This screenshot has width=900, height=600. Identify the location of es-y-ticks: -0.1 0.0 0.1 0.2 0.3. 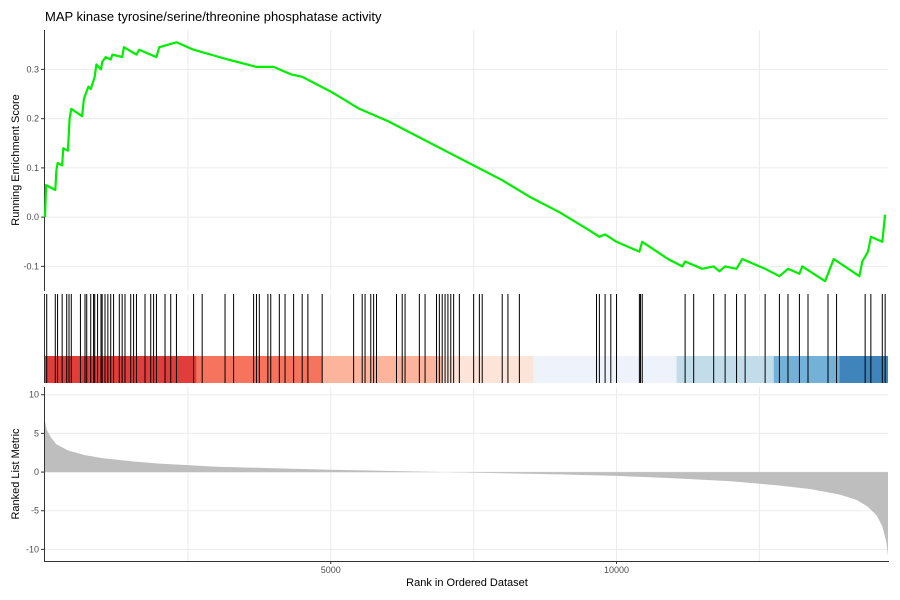
(33, 167).